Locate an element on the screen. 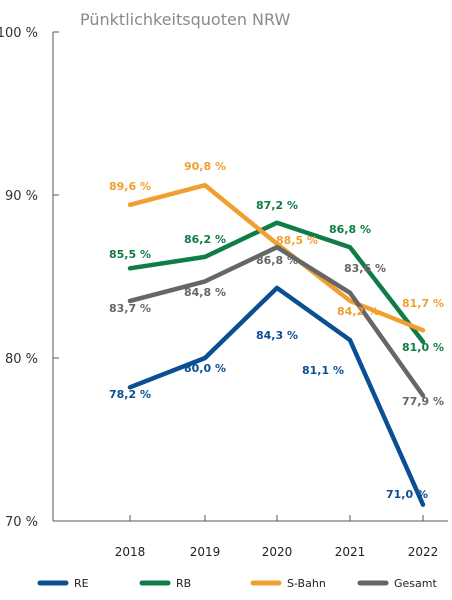 The height and width of the screenshot is (600, 452). data-label: 88,5 % is located at coordinates (297, 240).